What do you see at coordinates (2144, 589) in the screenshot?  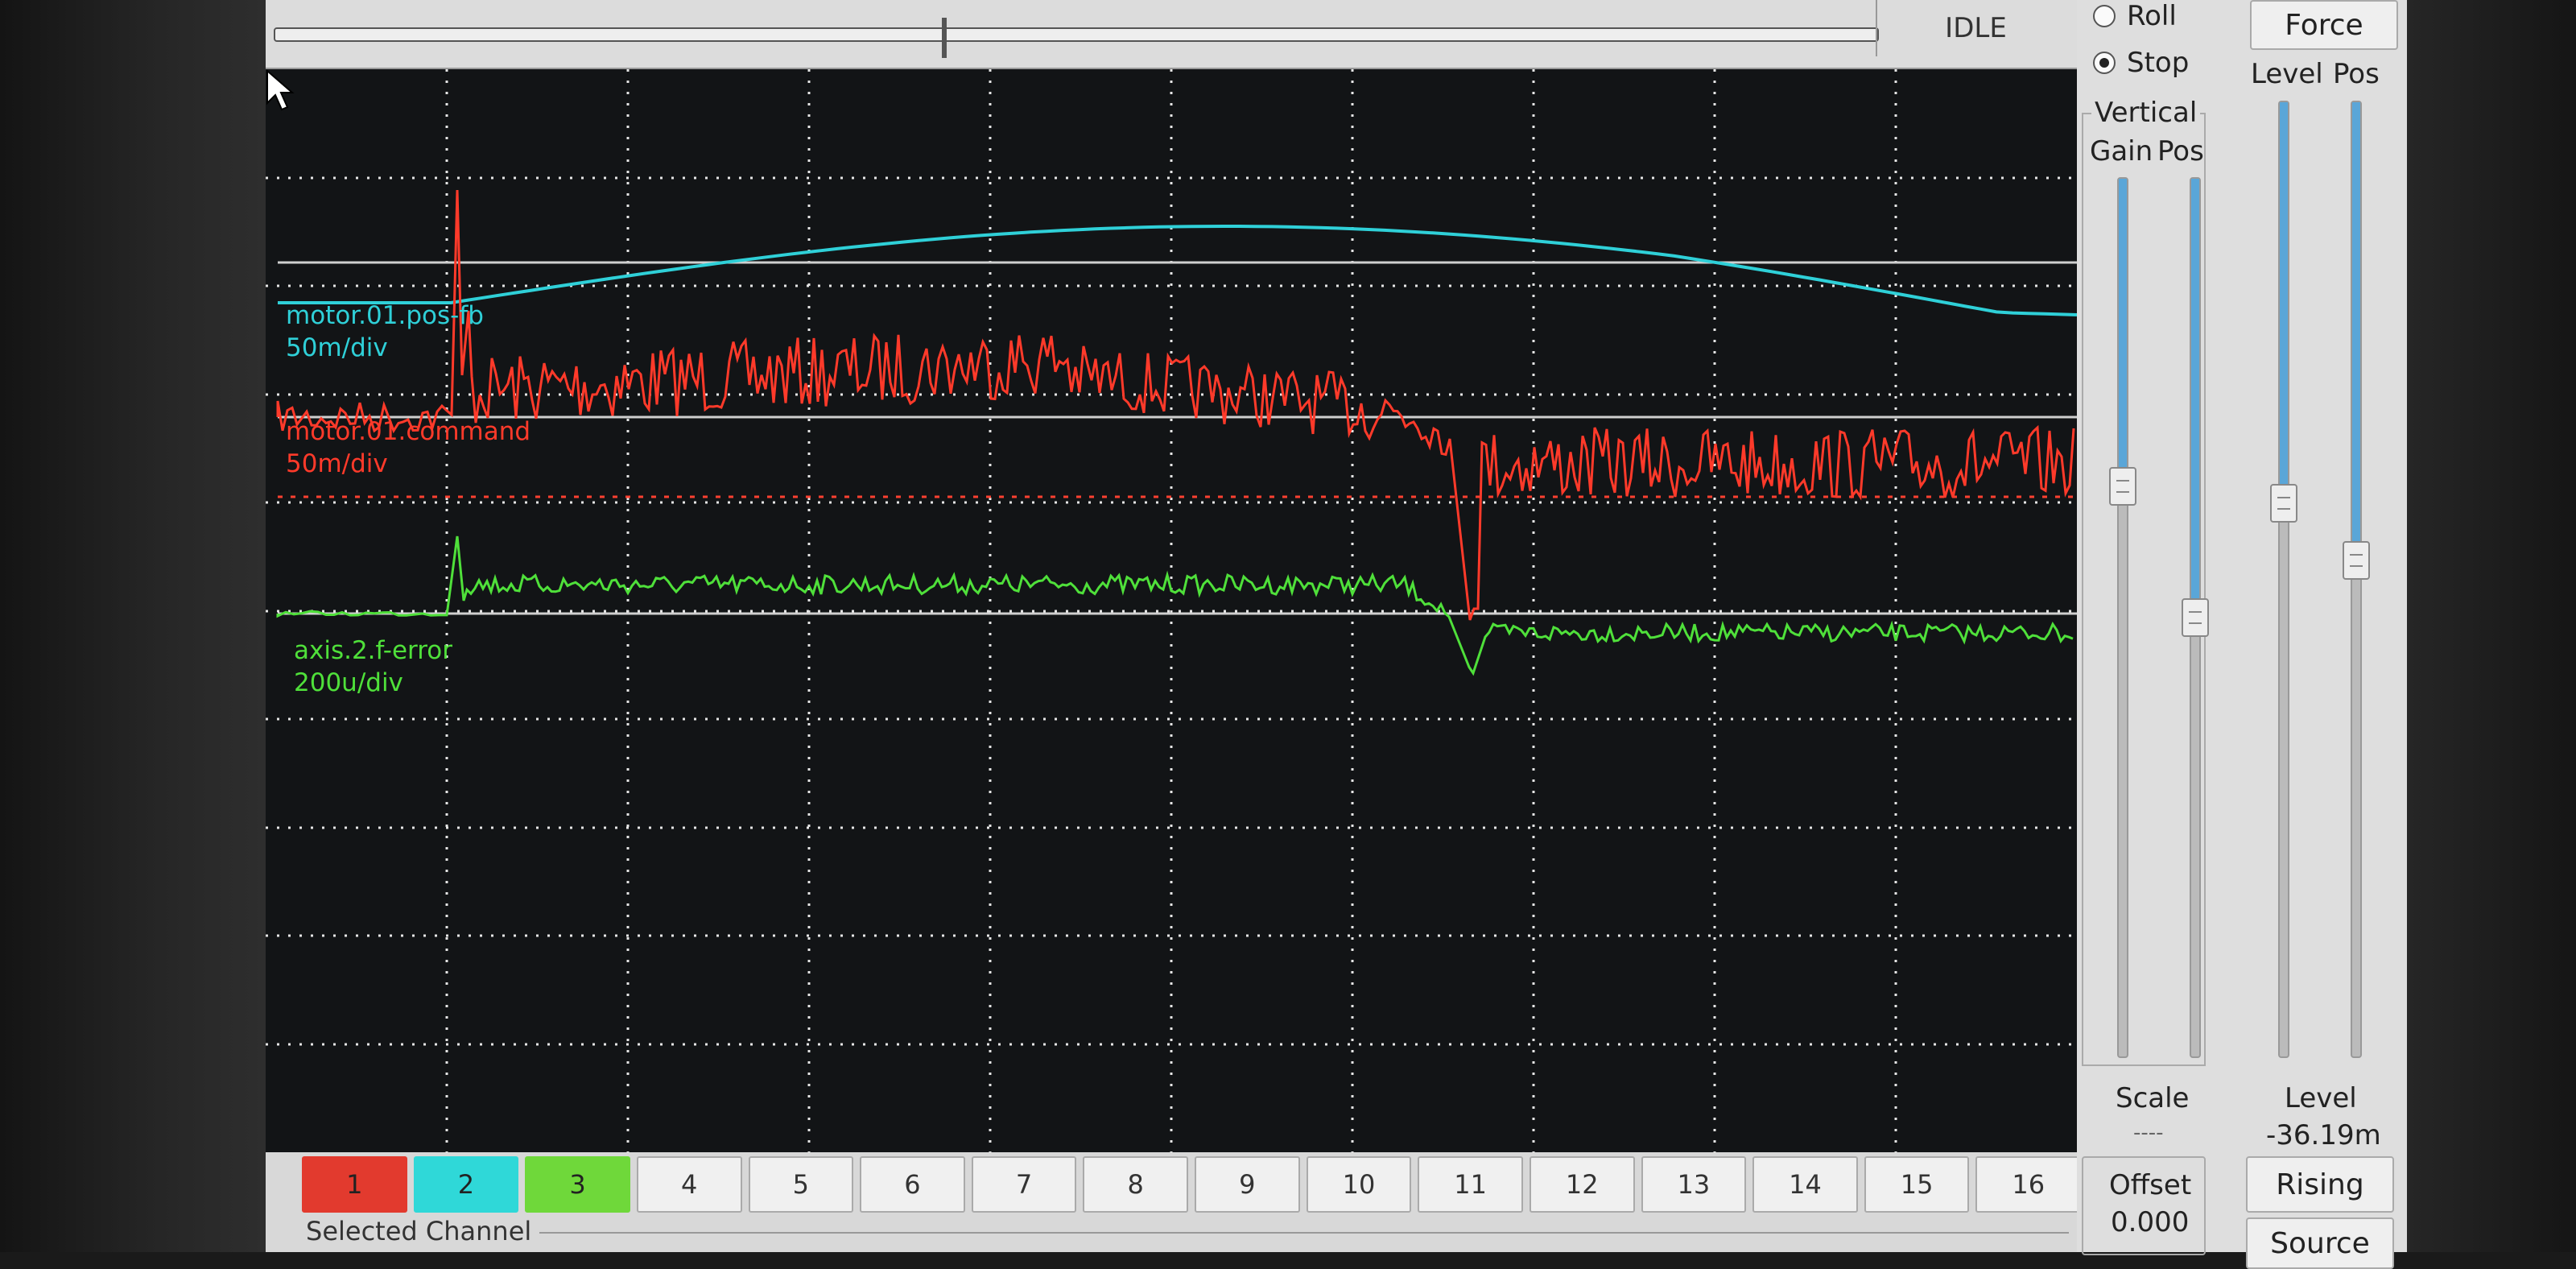 I see `vertical-frame` at bounding box center [2144, 589].